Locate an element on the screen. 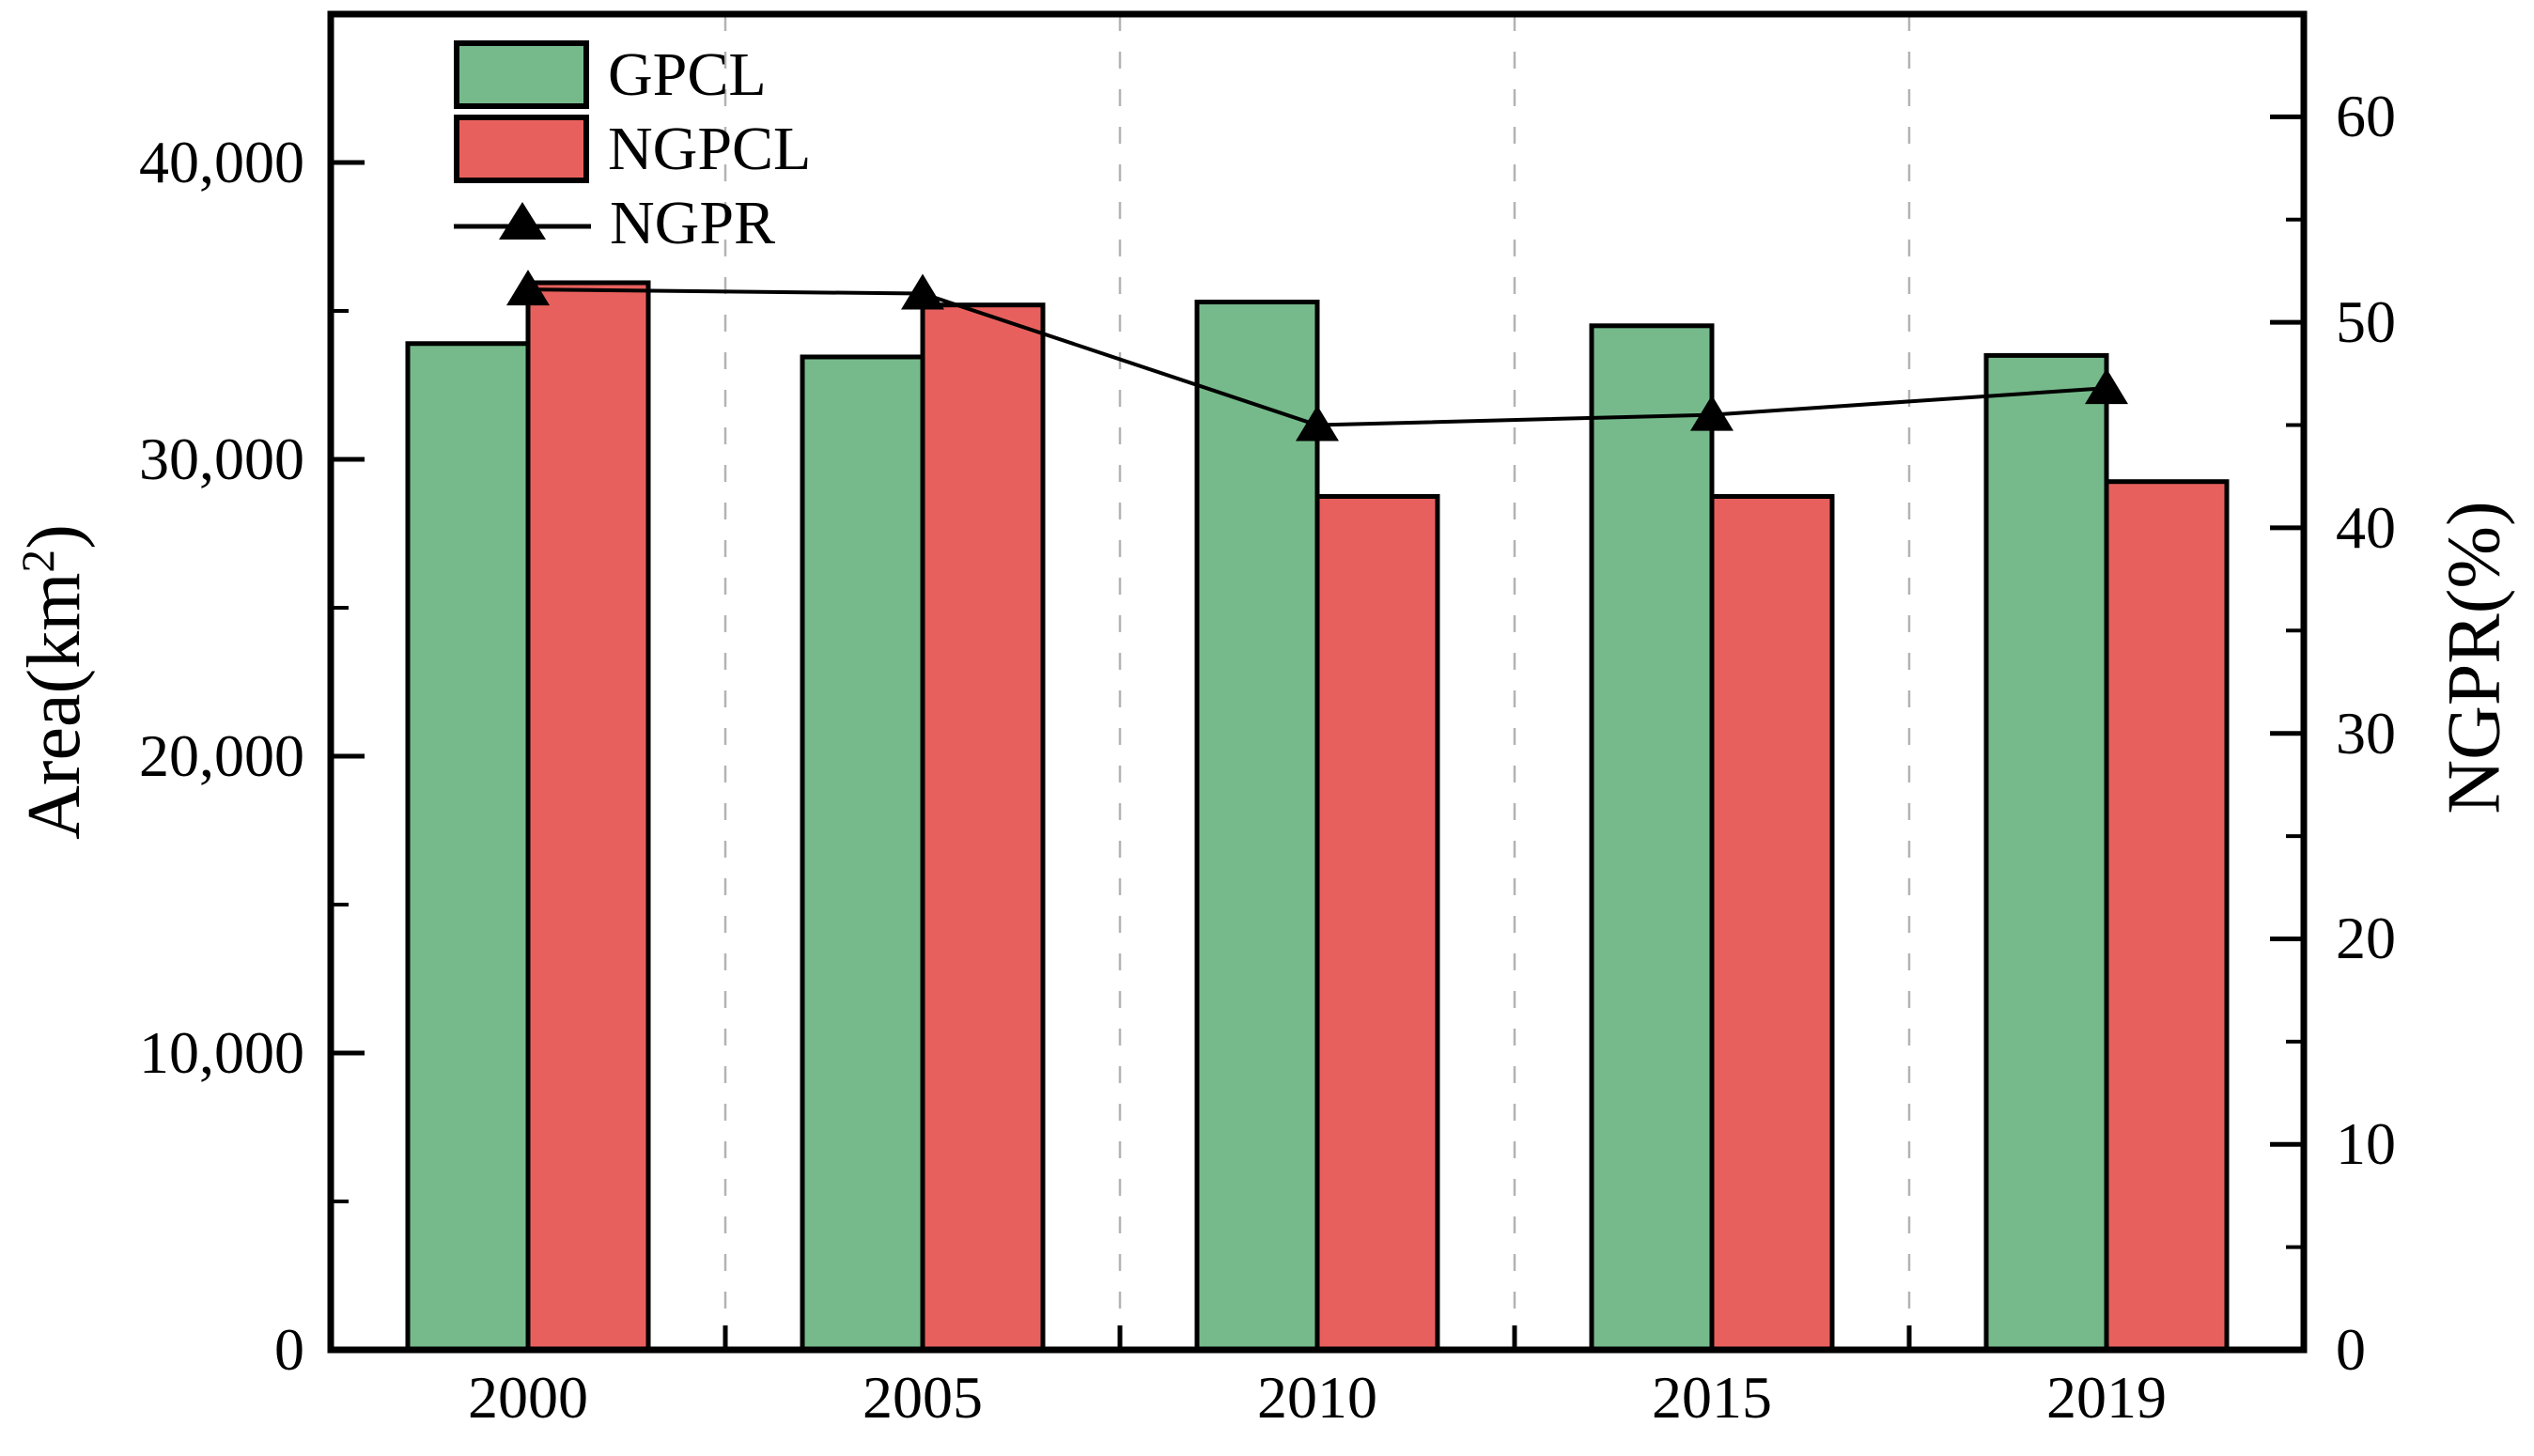 This screenshot has width=2534, height=1456. left-axis-title: Area(km2) is located at coordinates (54, 682).